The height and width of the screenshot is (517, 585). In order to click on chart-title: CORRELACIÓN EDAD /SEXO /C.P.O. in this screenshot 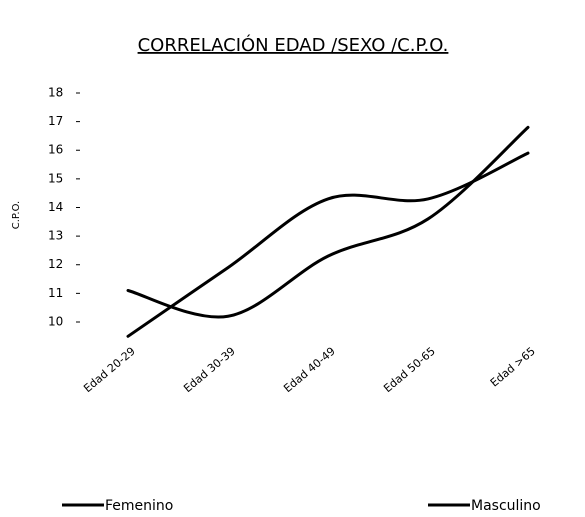, I will do `click(293, 45)`.